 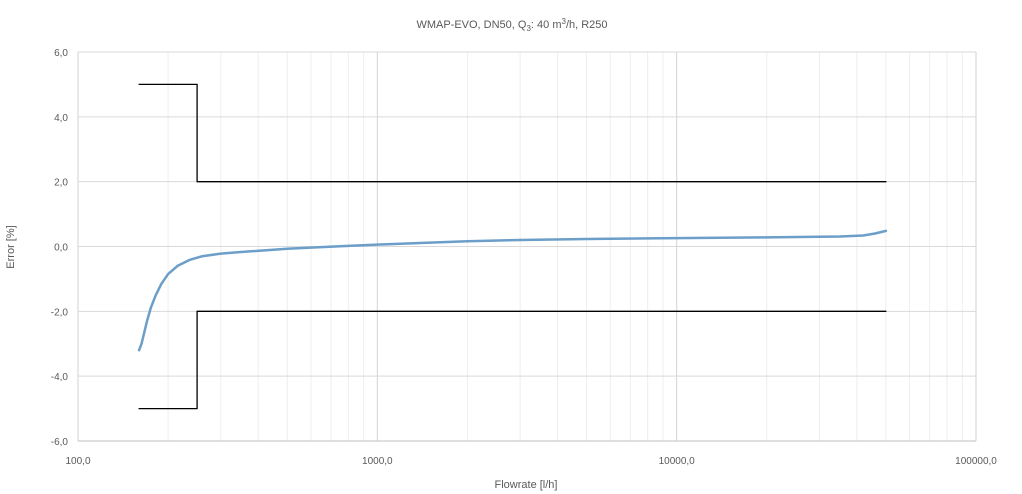 I want to click on x-axis-label: Flowrate [l/h], so click(x=526, y=485).